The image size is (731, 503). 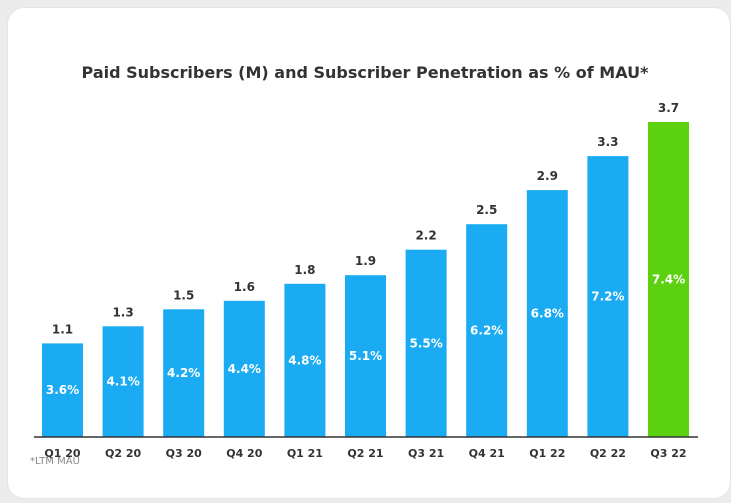 I want to click on penetration-label: 4.1%, so click(x=122, y=382).